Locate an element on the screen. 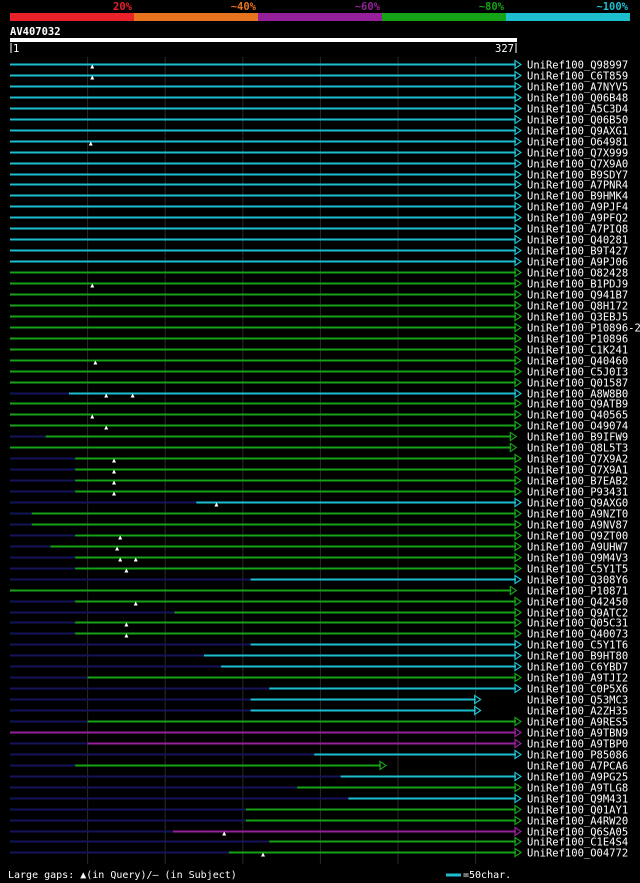 The height and width of the screenshot is (883, 640). hit-label: UniRef100_A9NZT0 is located at coordinates (577, 515).